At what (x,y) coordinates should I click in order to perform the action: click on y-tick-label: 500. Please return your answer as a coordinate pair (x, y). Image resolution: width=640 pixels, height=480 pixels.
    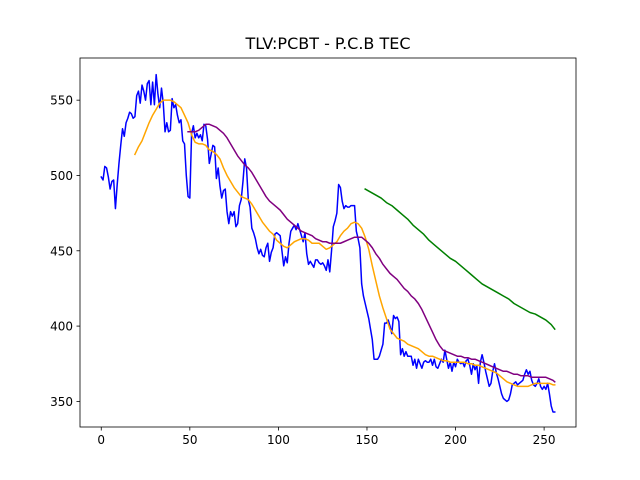
    Looking at the image, I should click on (61, 176).